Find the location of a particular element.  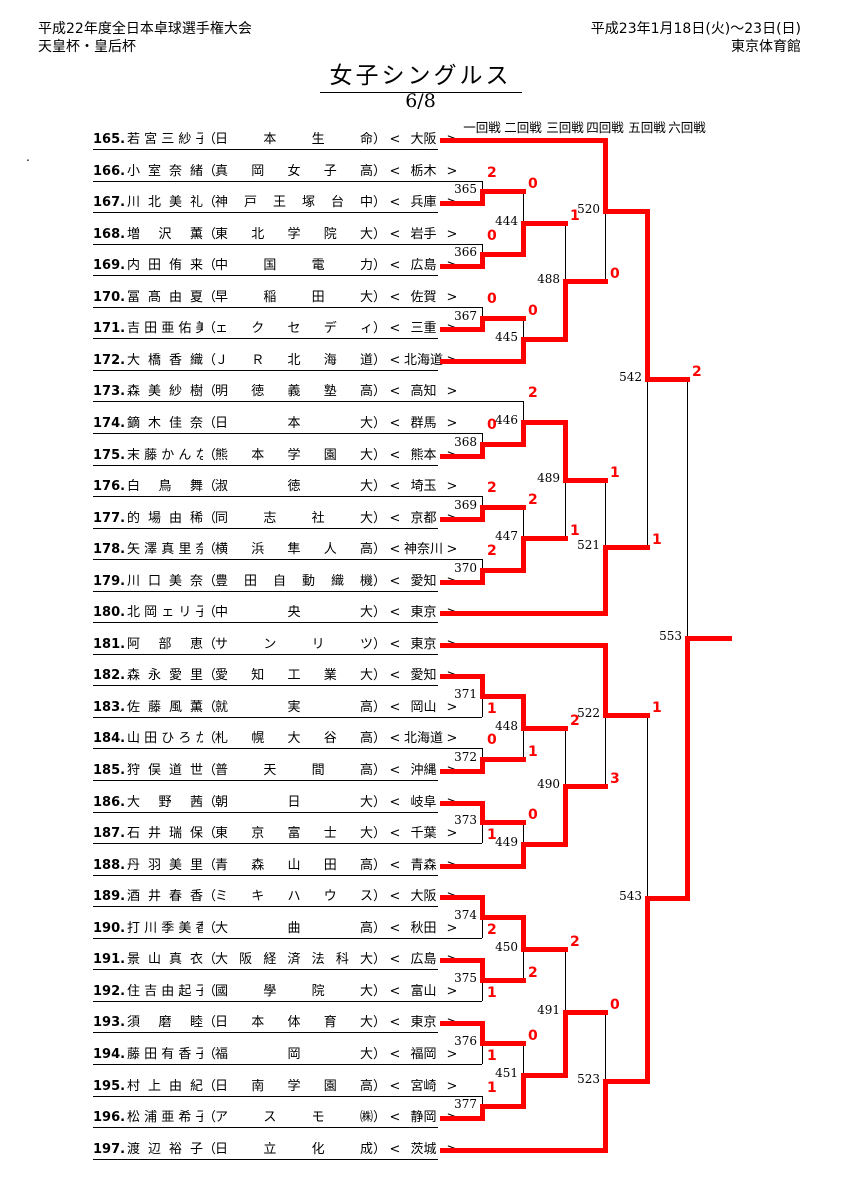

match-449-loser-vertical is located at coordinates (523, 834).